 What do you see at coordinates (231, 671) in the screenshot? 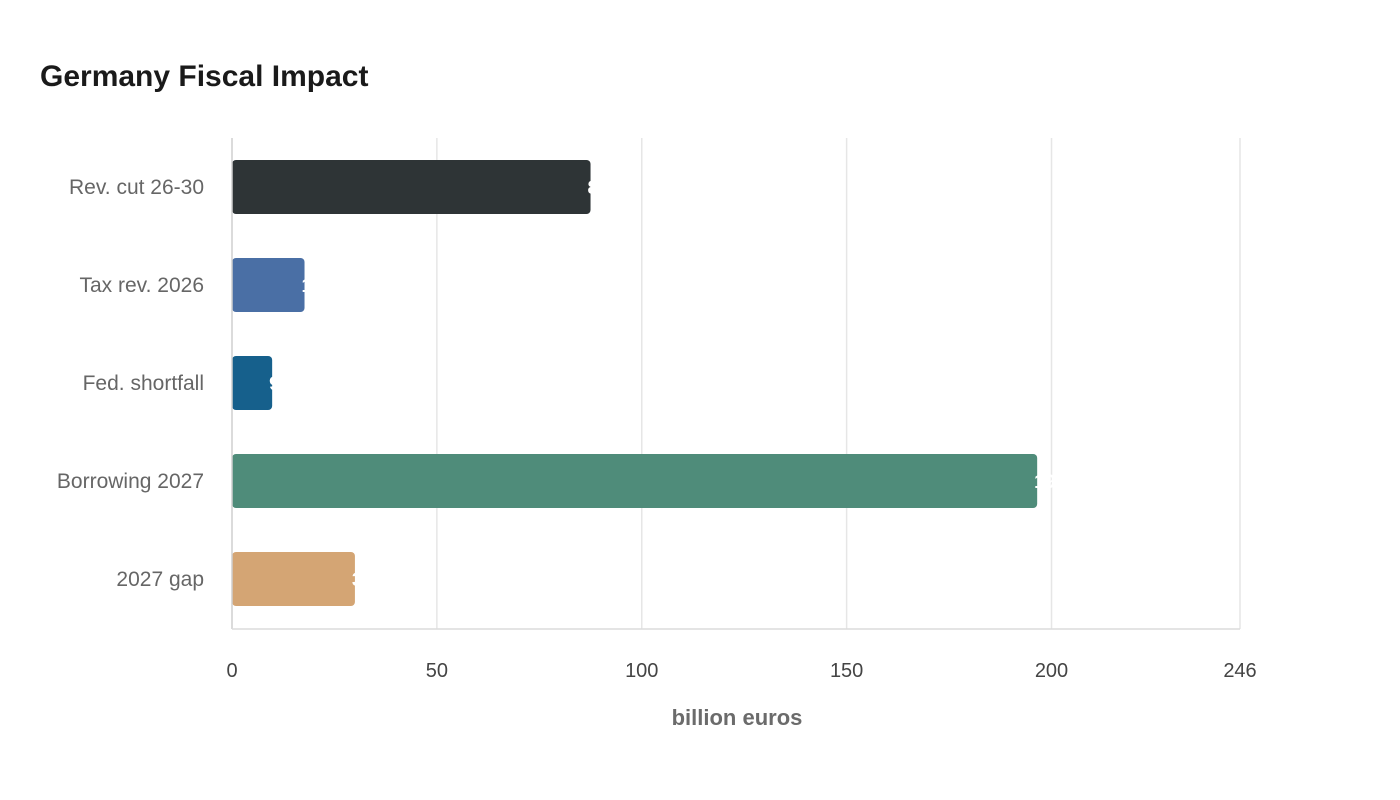
I see `x-tick-label: 0` at bounding box center [231, 671].